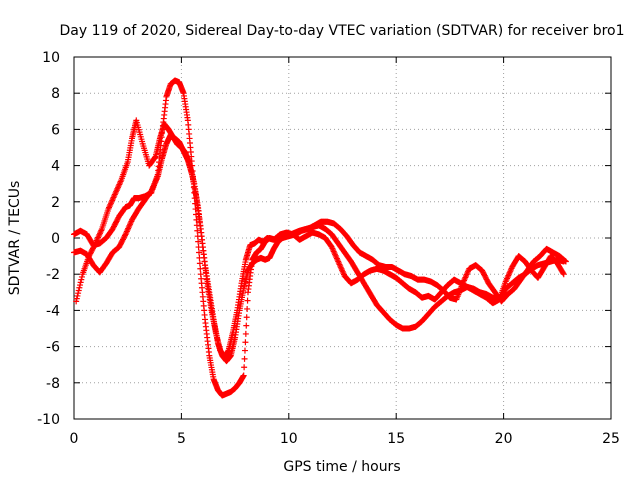 The image size is (640, 480). What do you see at coordinates (55, 239) in the screenshot?
I see `y-tick-label: 0` at bounding box center [55, 239].